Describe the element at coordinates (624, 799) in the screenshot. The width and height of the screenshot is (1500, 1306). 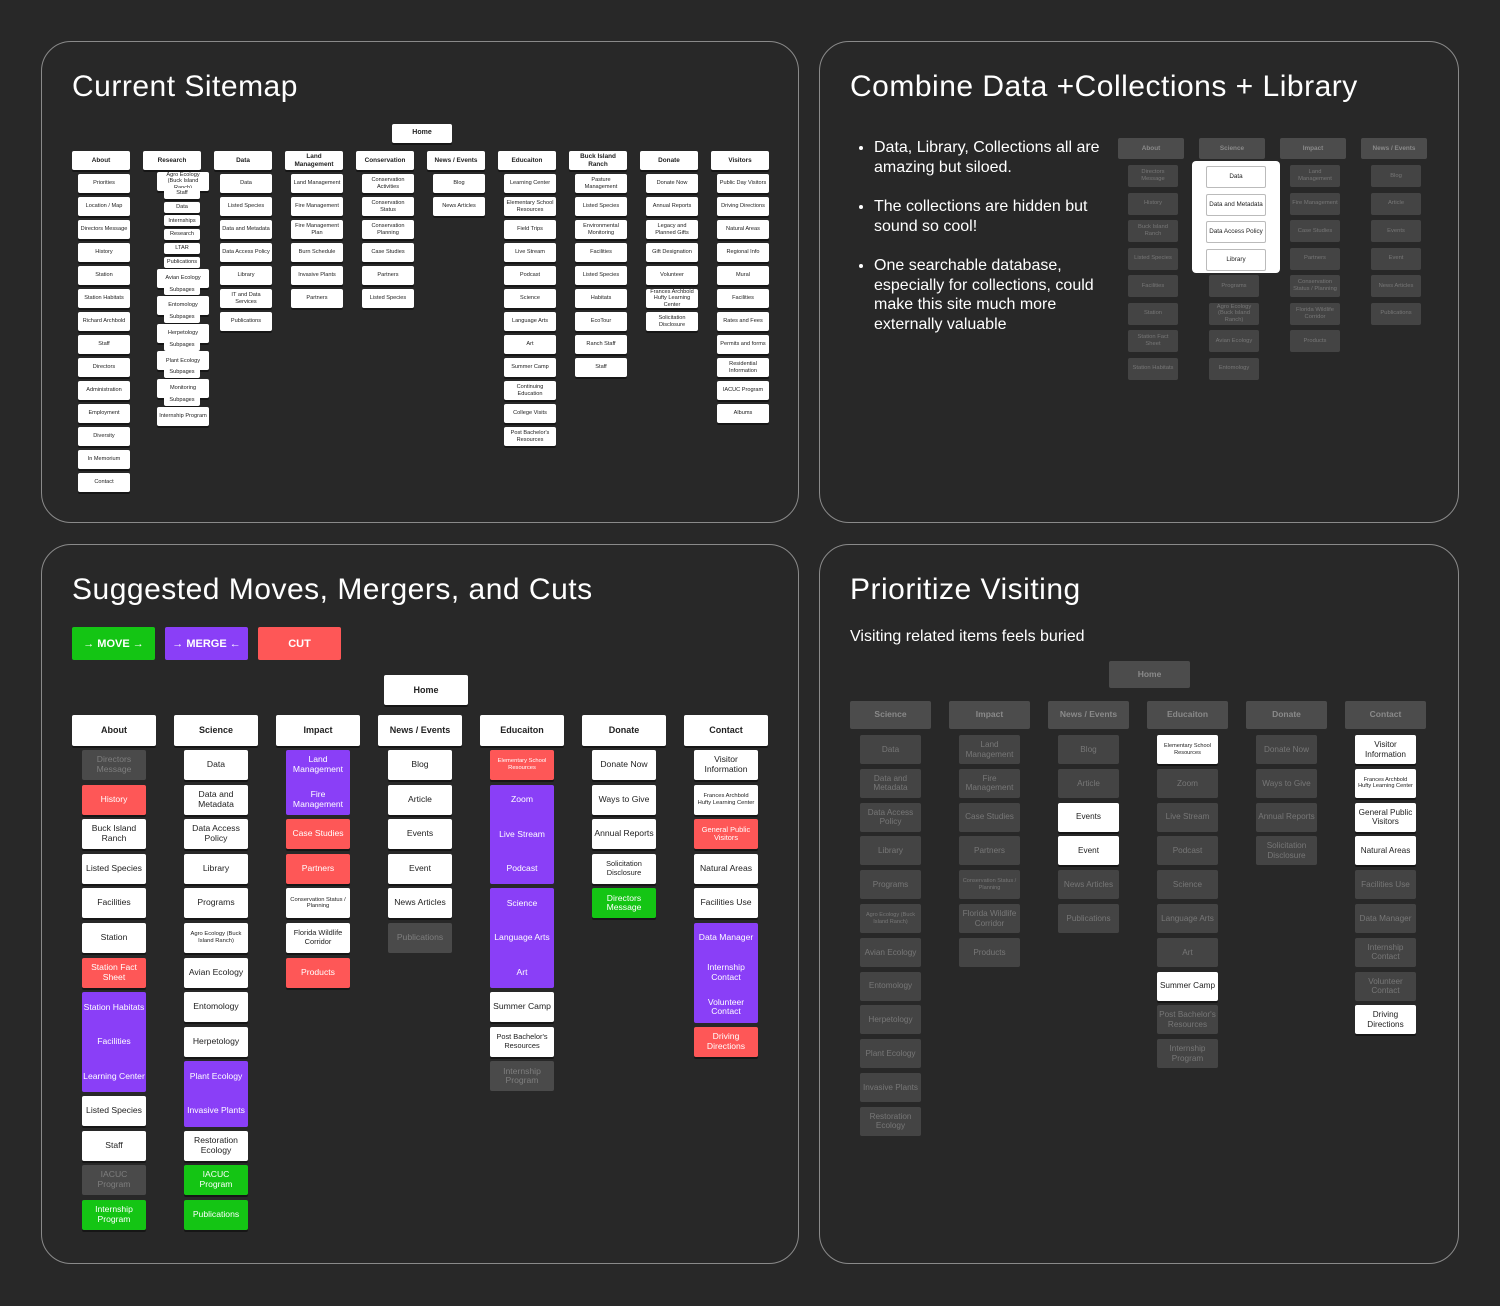
I see `sitemap-item: Ways to Give` at that location.